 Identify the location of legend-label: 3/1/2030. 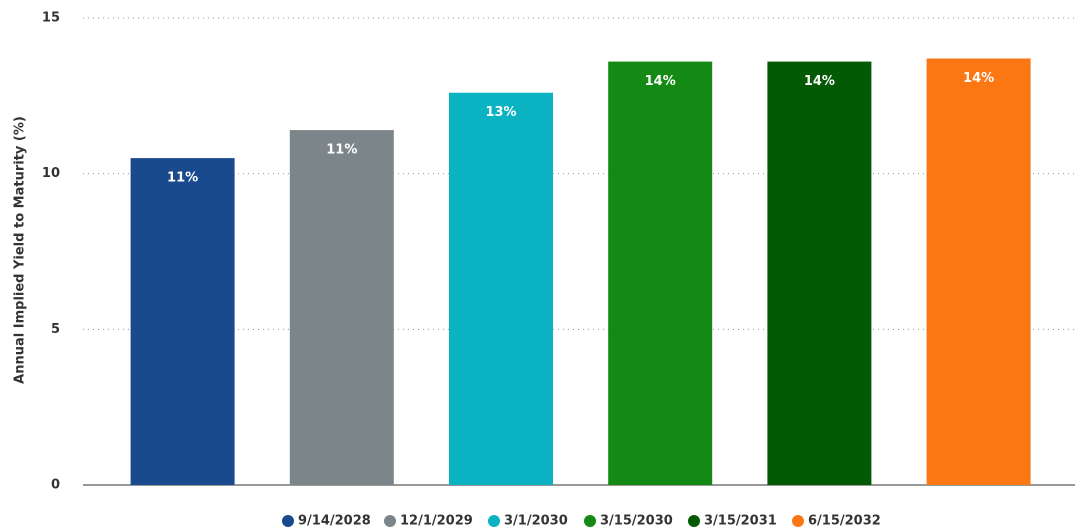
(536, 521).